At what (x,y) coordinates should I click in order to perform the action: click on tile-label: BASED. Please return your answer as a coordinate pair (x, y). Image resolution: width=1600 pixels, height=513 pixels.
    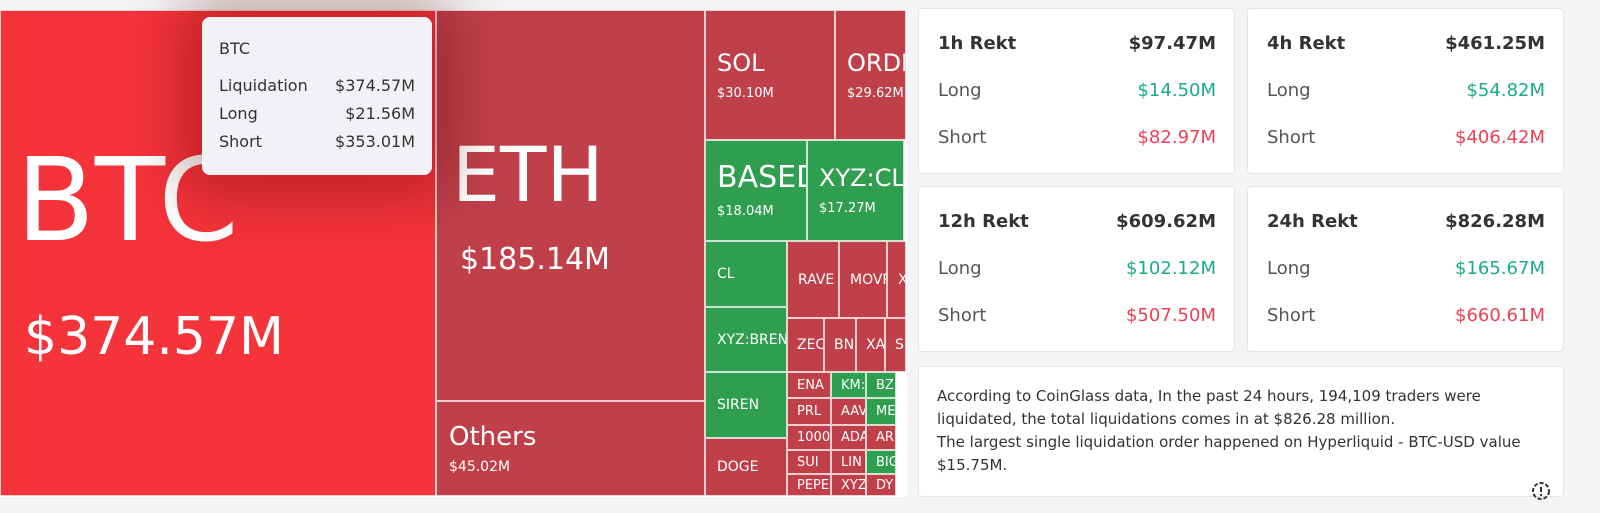
    Looking at the image, I should click on (761, 177).